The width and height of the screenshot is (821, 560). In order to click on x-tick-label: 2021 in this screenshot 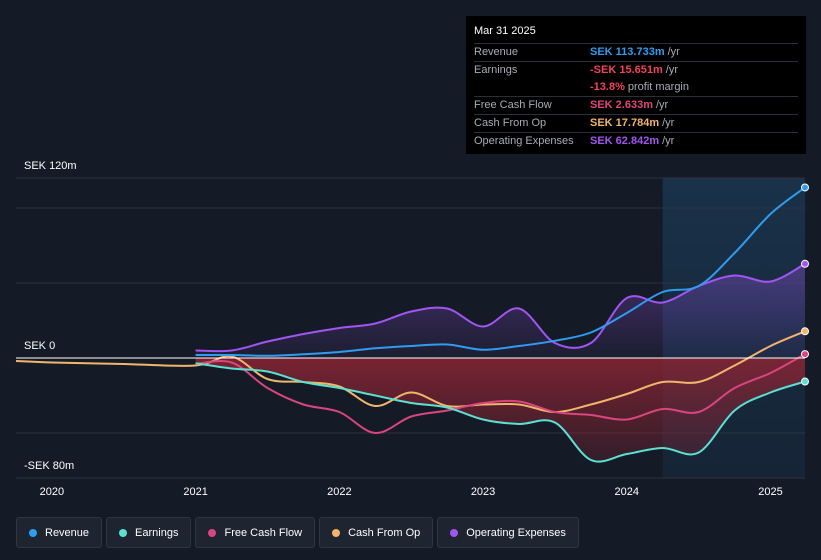, I will do `click(195, 492)`.